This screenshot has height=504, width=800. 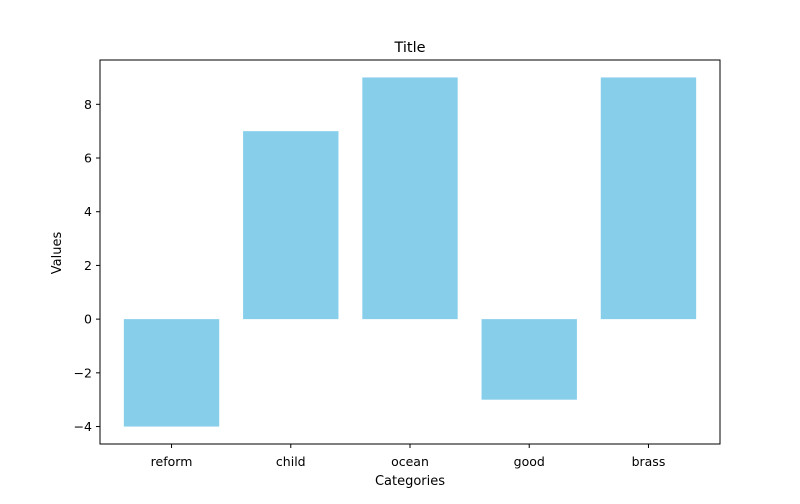 What do you see at coordinates (291, 225) in the screenshot?
I see `bar-child` at bounding box center [291, 225].